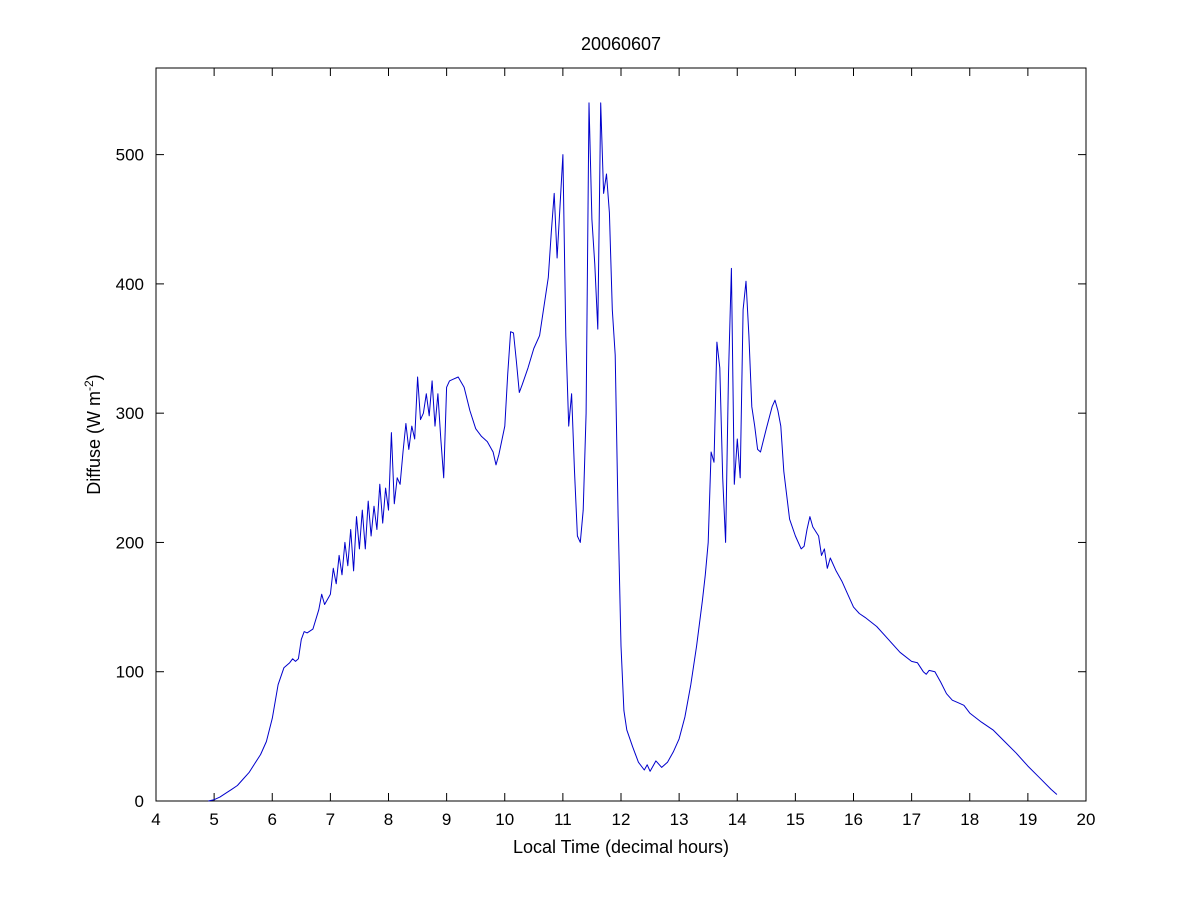 The height and width of the screenshot is (900, 1200). I want to click on x-tick-label: 5, so click(213, 819).